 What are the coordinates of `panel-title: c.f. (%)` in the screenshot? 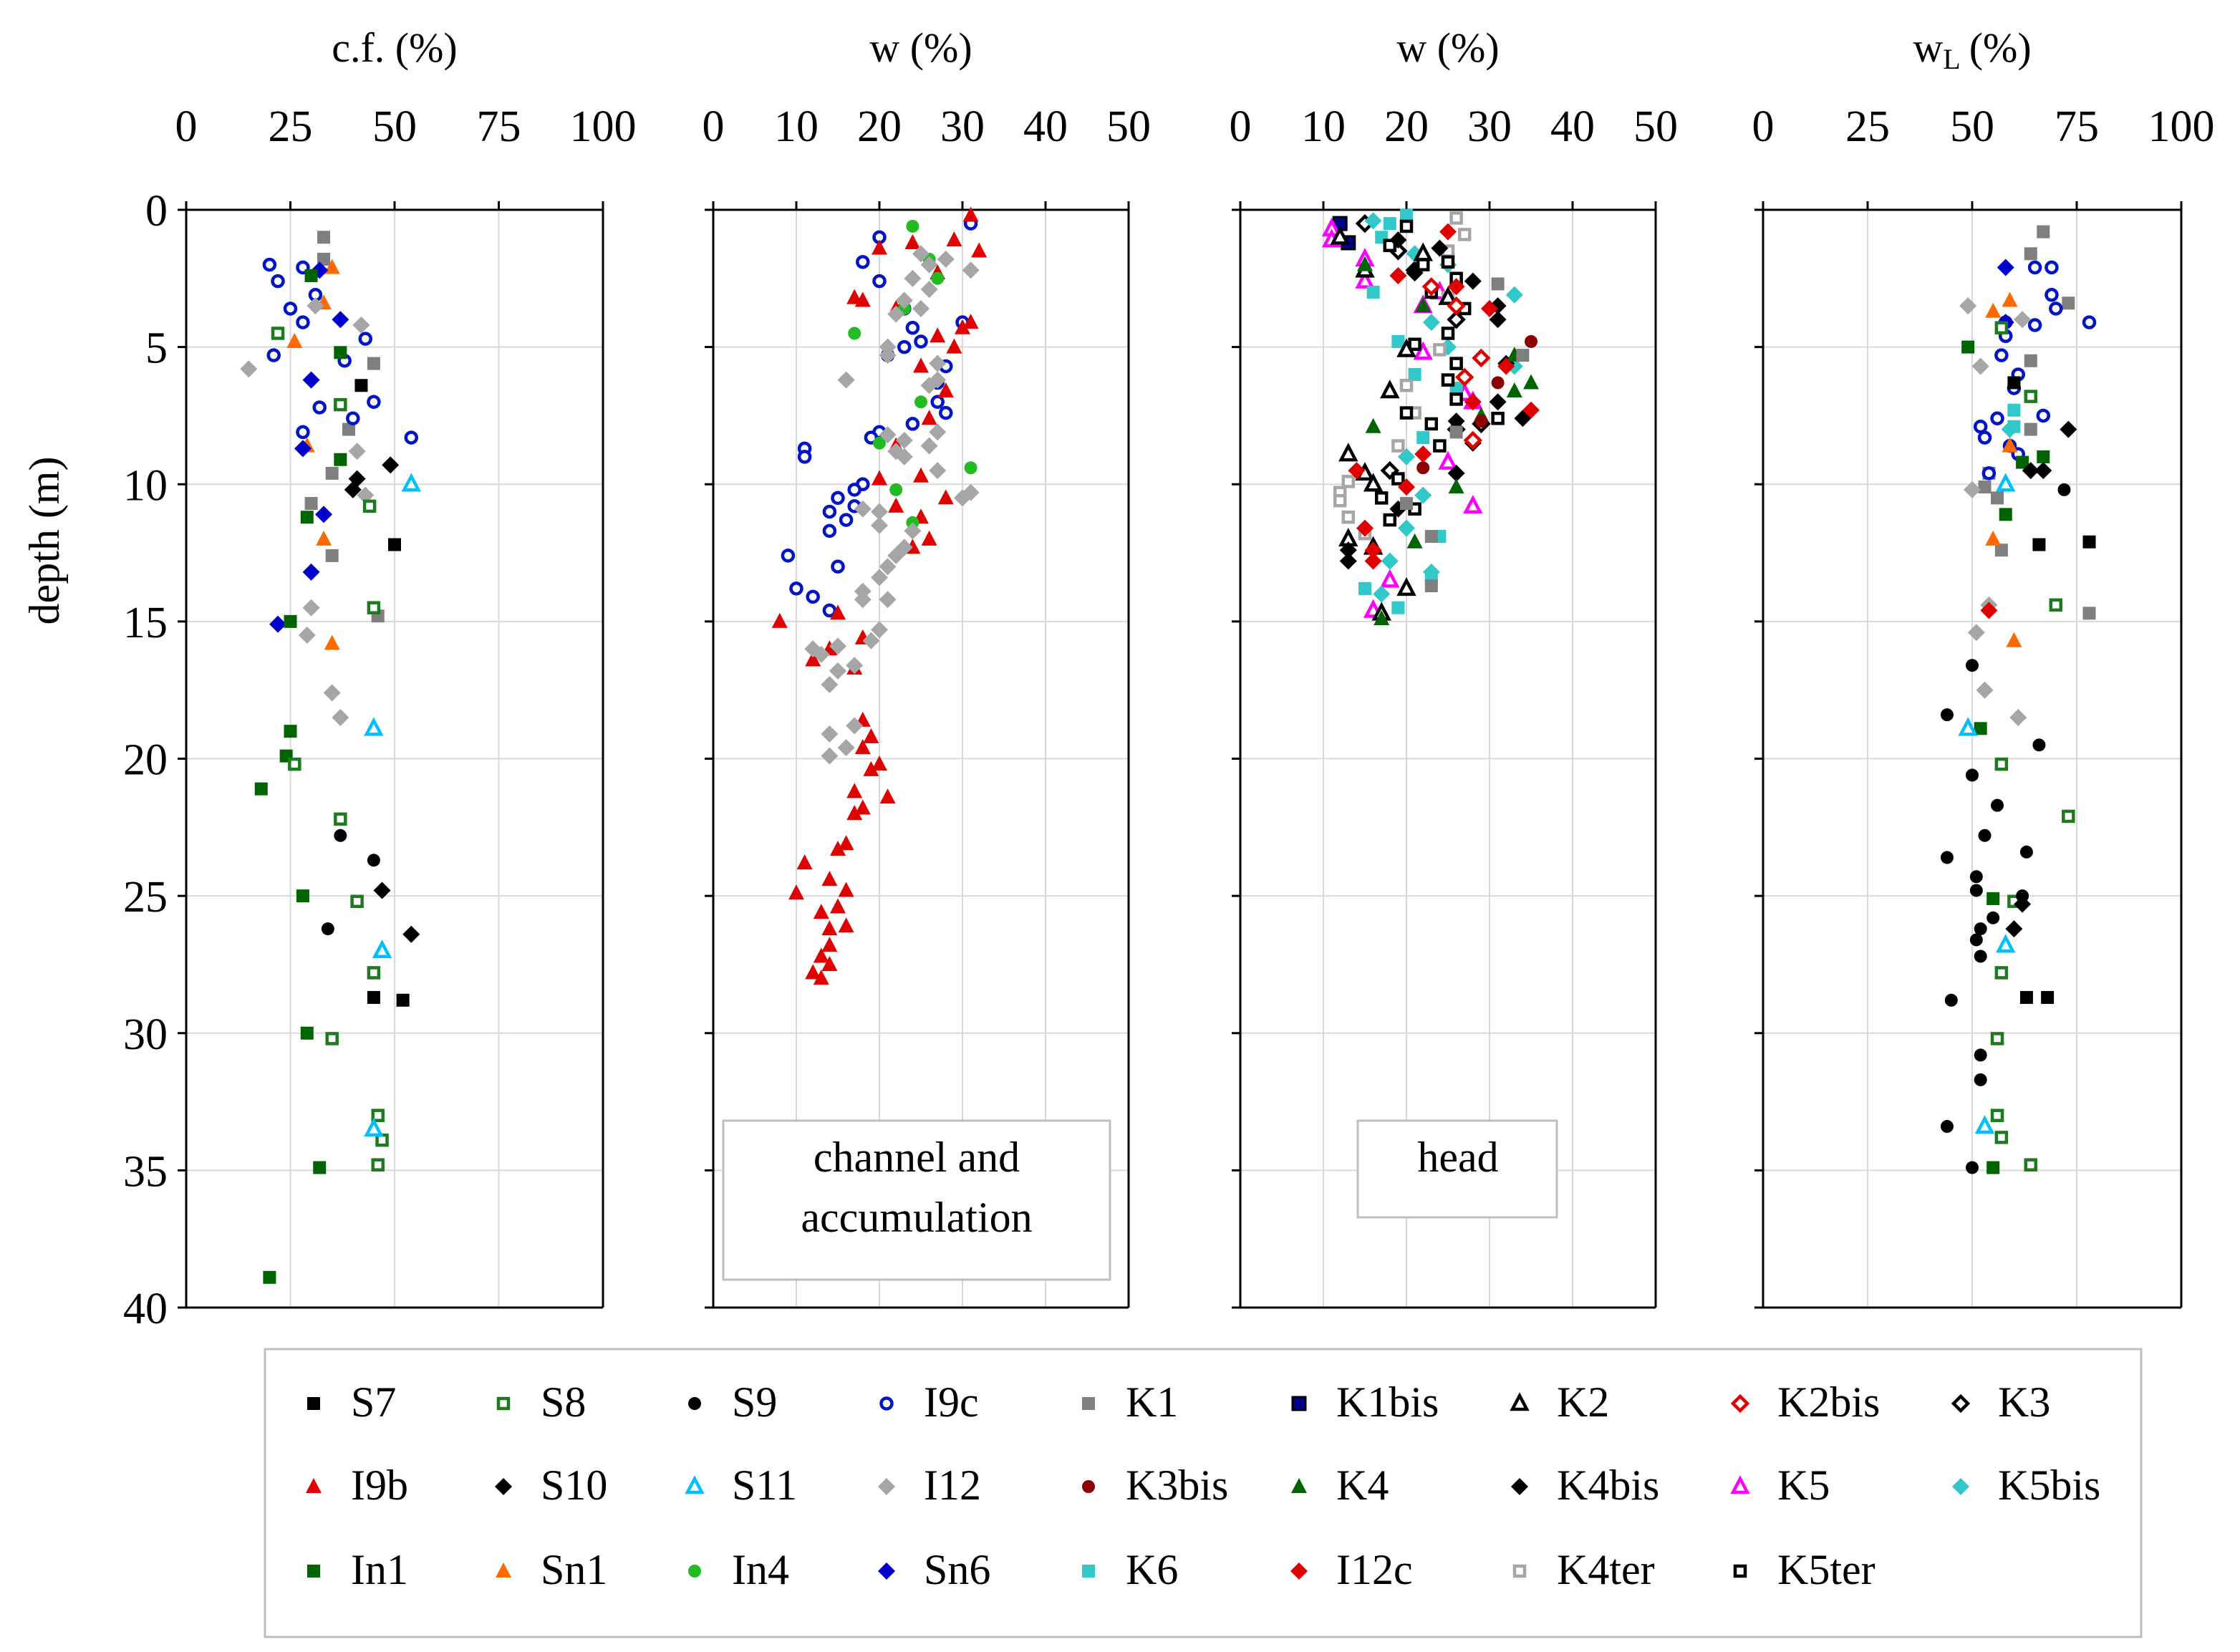 It's located at (395, 47).